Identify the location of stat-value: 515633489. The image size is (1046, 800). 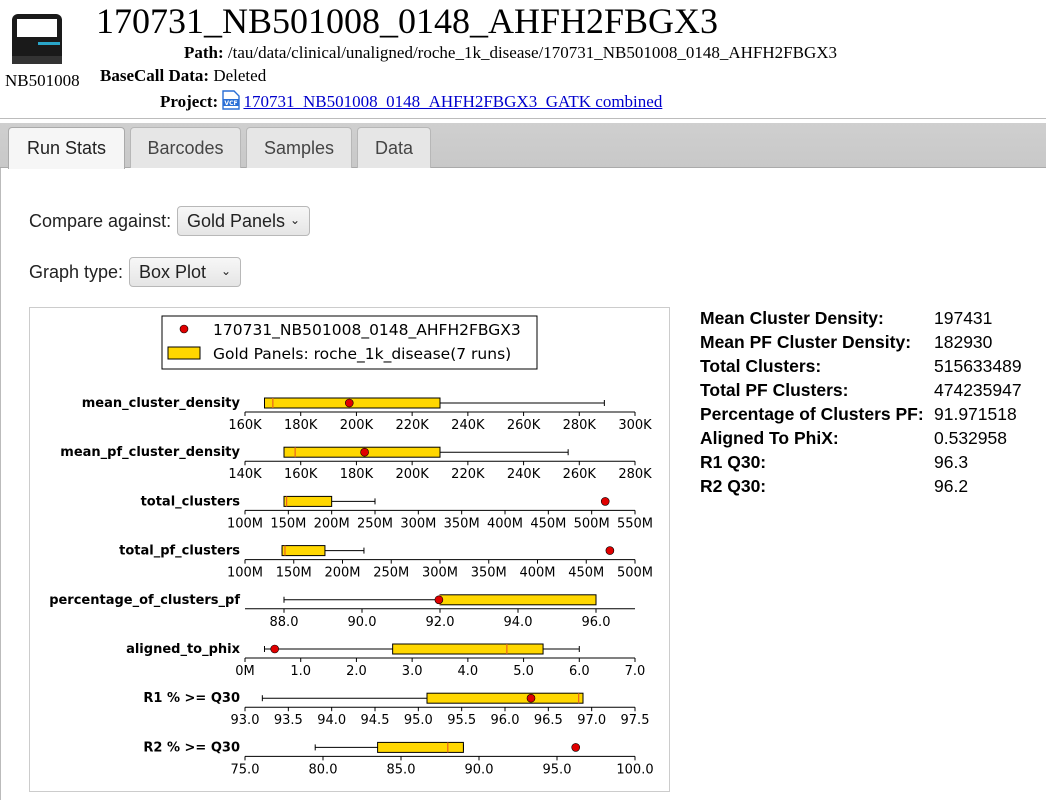
(978, 366).